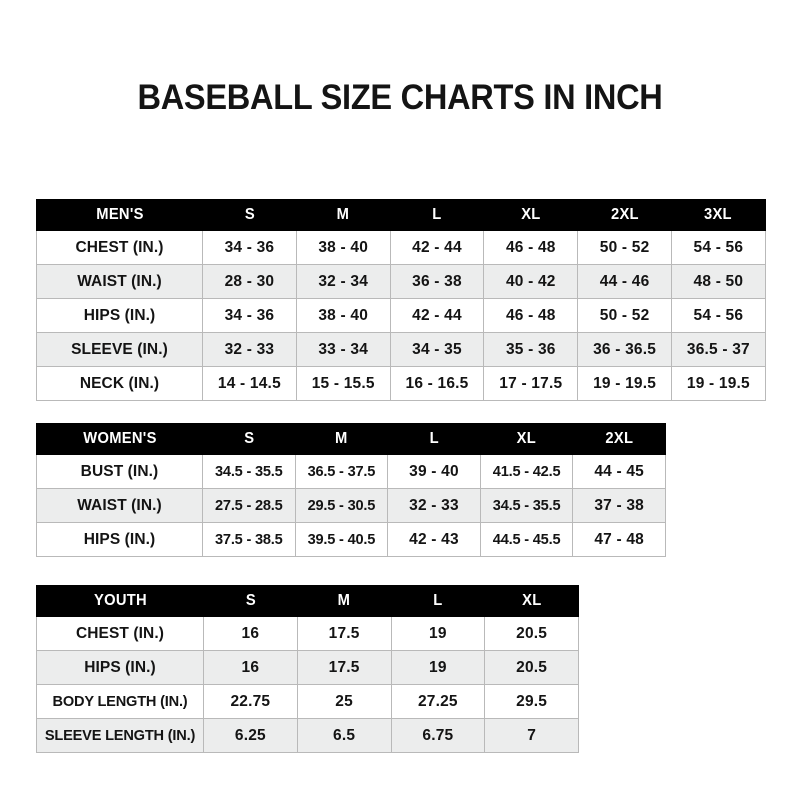 The height and width of the screenshot is (800, 800). Describe the element at coordinates (250, 701) in the screenshot. I see `youth-measurement-value: 22.75` at that location.